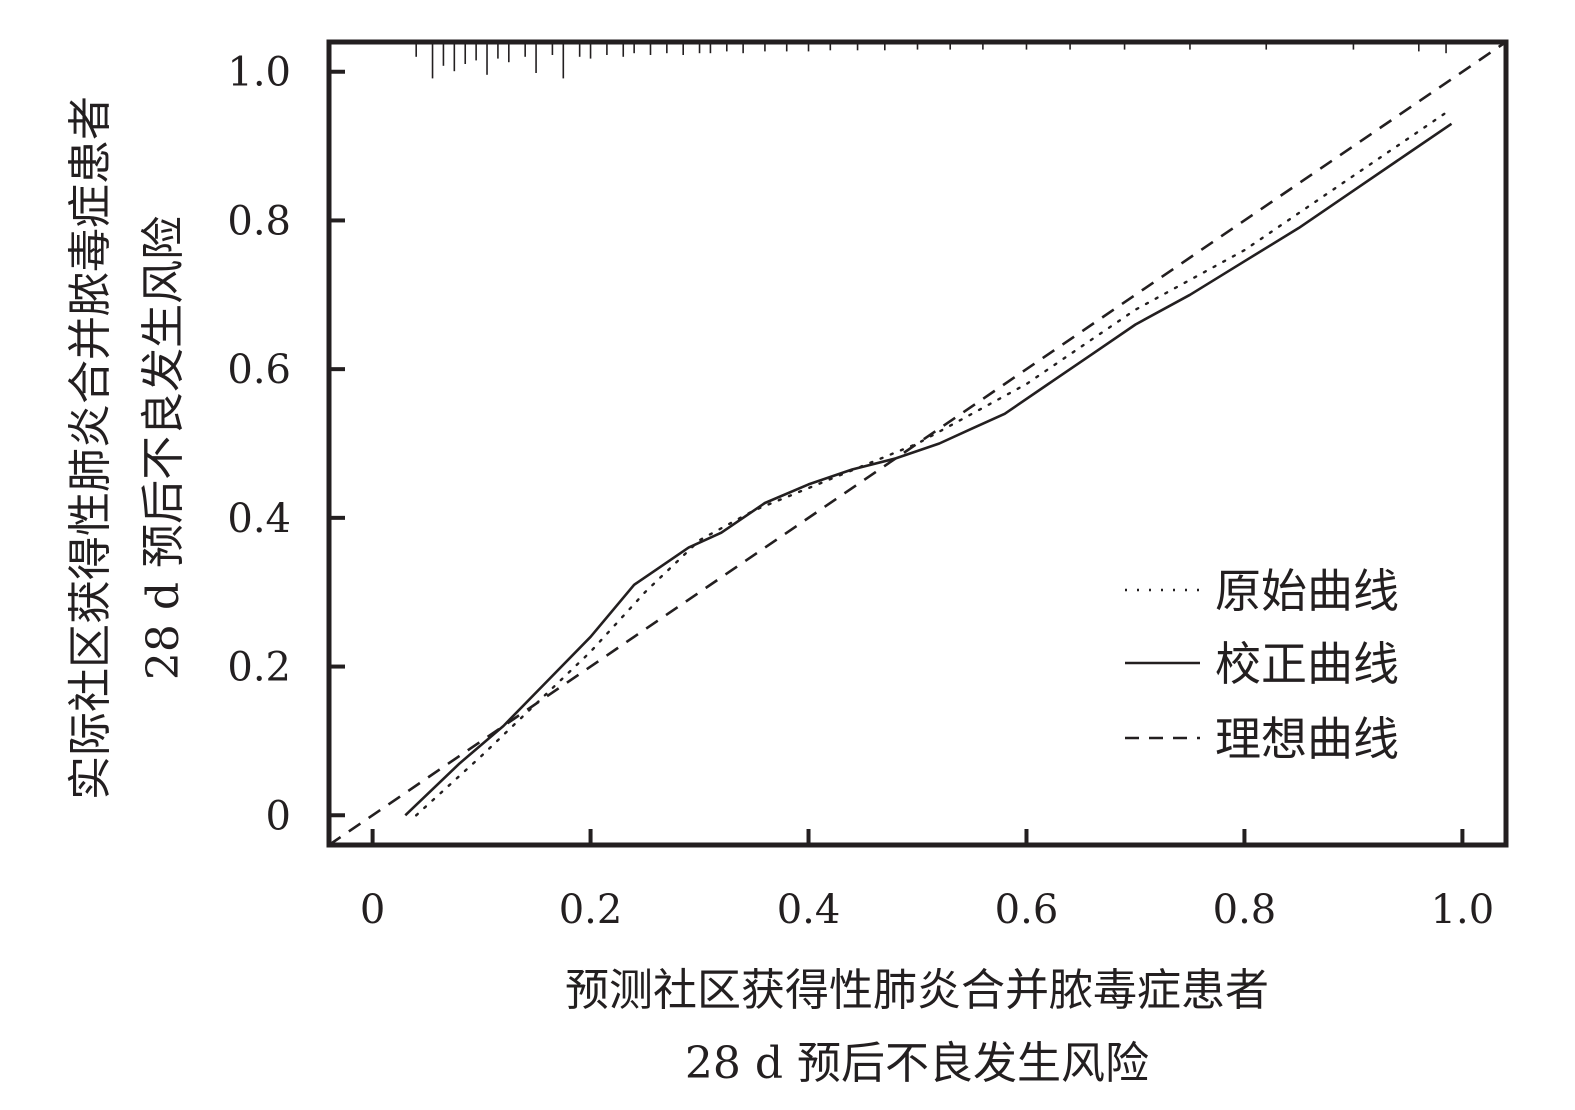  Describe the element at coordinates (931, 60) in the screenshot. I see `rug-layer` at that location.